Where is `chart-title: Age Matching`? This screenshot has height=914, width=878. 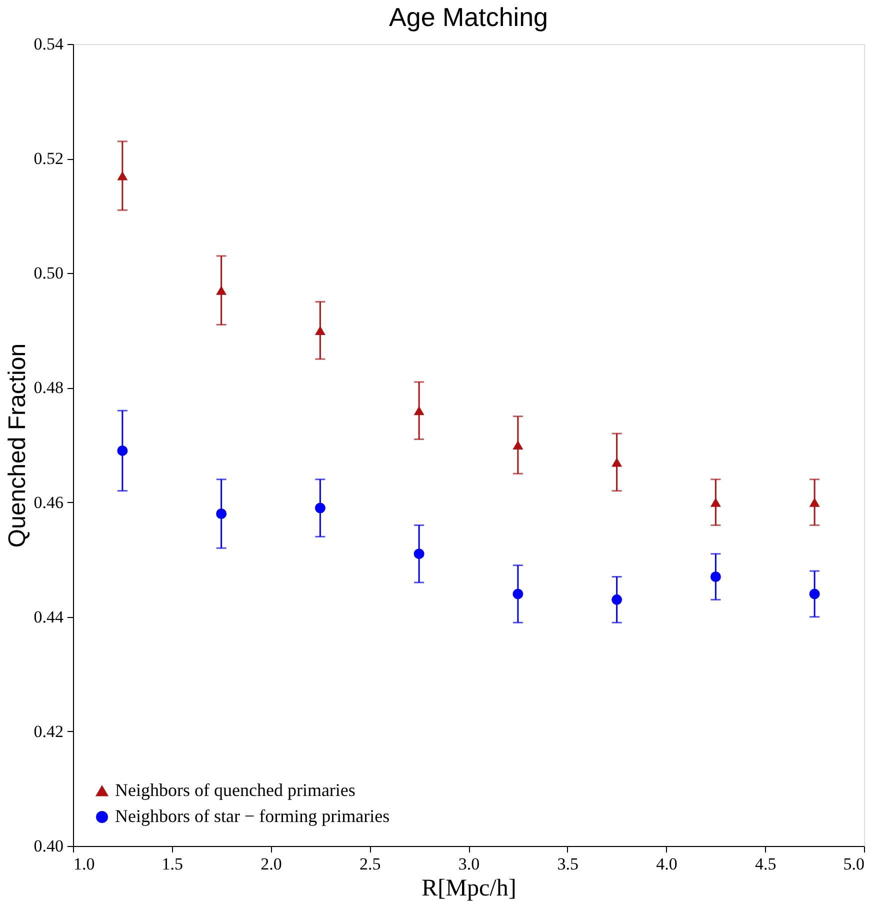
chart-title: Age Matching is located at coordinates (468, 17).